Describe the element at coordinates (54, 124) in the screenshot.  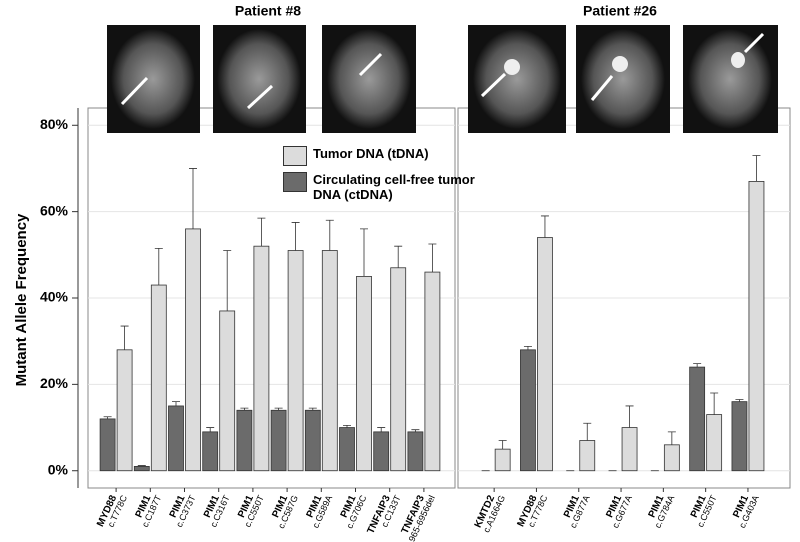
I see `y-tick-label: 80%` at that location.